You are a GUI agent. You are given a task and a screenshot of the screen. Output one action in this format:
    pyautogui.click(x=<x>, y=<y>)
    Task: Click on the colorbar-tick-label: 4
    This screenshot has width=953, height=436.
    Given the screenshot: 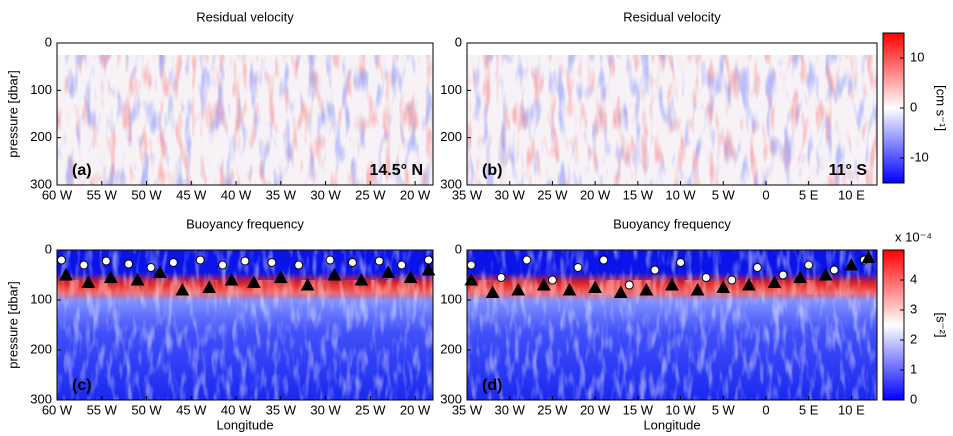 What is the action you would take?
    pyautogui.click(x=913, y=278)
    